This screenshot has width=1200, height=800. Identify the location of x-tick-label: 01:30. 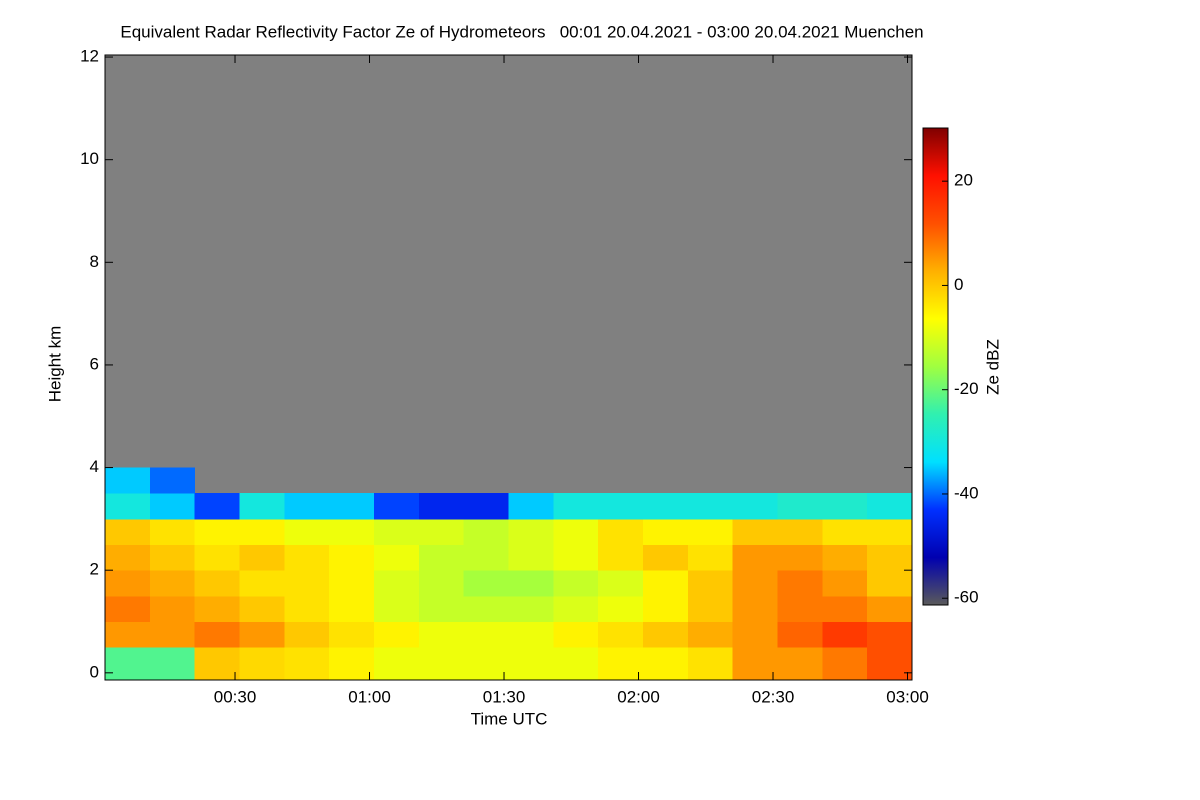
(504, 696).